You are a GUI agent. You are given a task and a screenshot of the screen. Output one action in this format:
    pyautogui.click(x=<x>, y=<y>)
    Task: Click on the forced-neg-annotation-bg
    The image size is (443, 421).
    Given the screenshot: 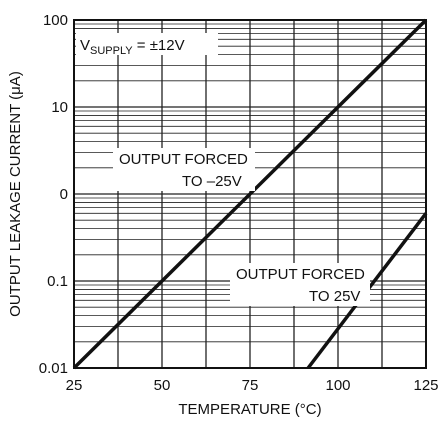 What is the action you would take?
    pyautogui.click(x=184, y=169)
    